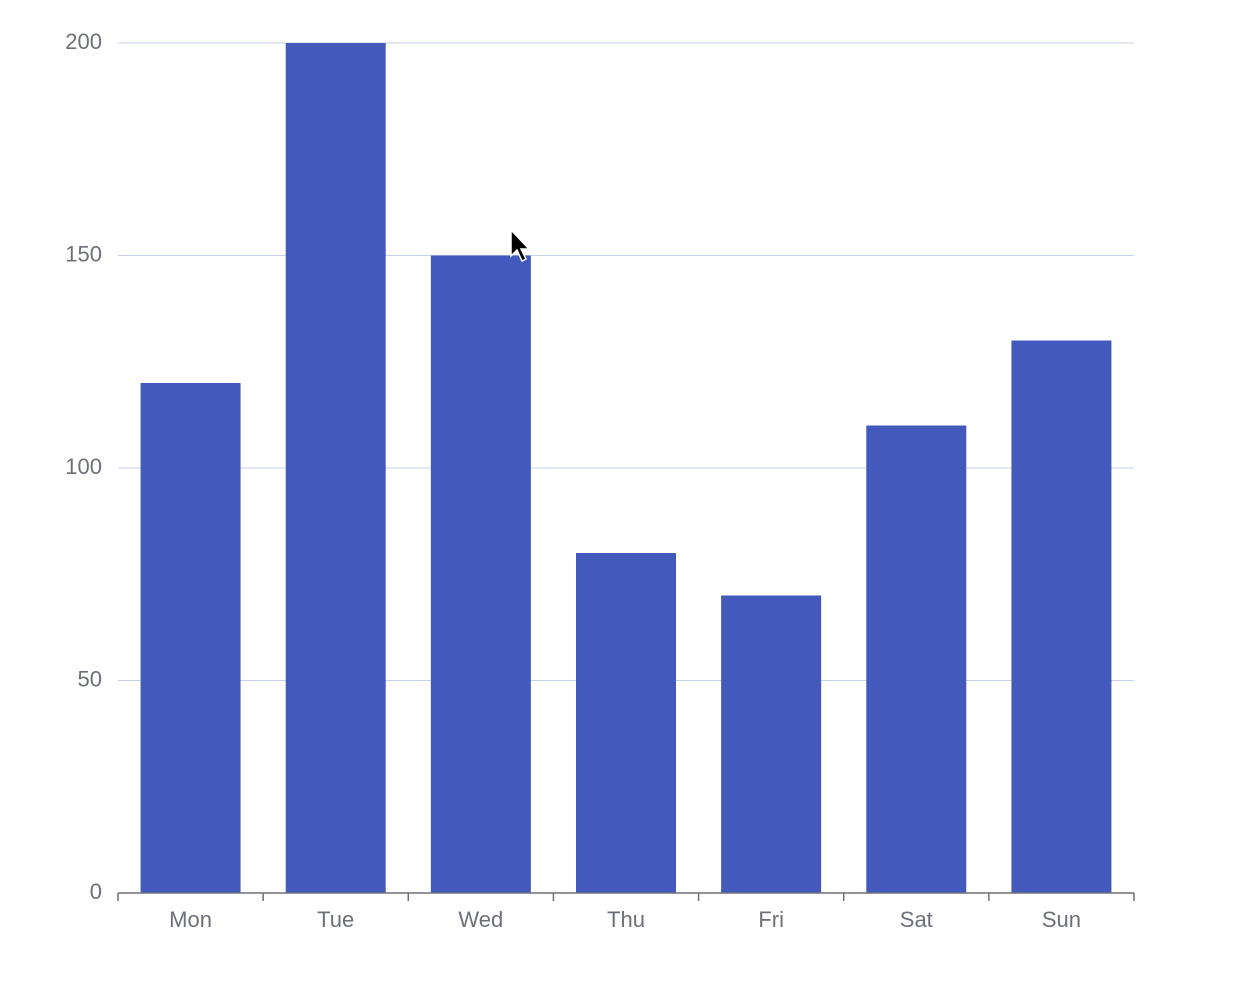 This screenshot has width=1240, height=1000. I want to click on x-tick-label: Sat, so click(916, 919).